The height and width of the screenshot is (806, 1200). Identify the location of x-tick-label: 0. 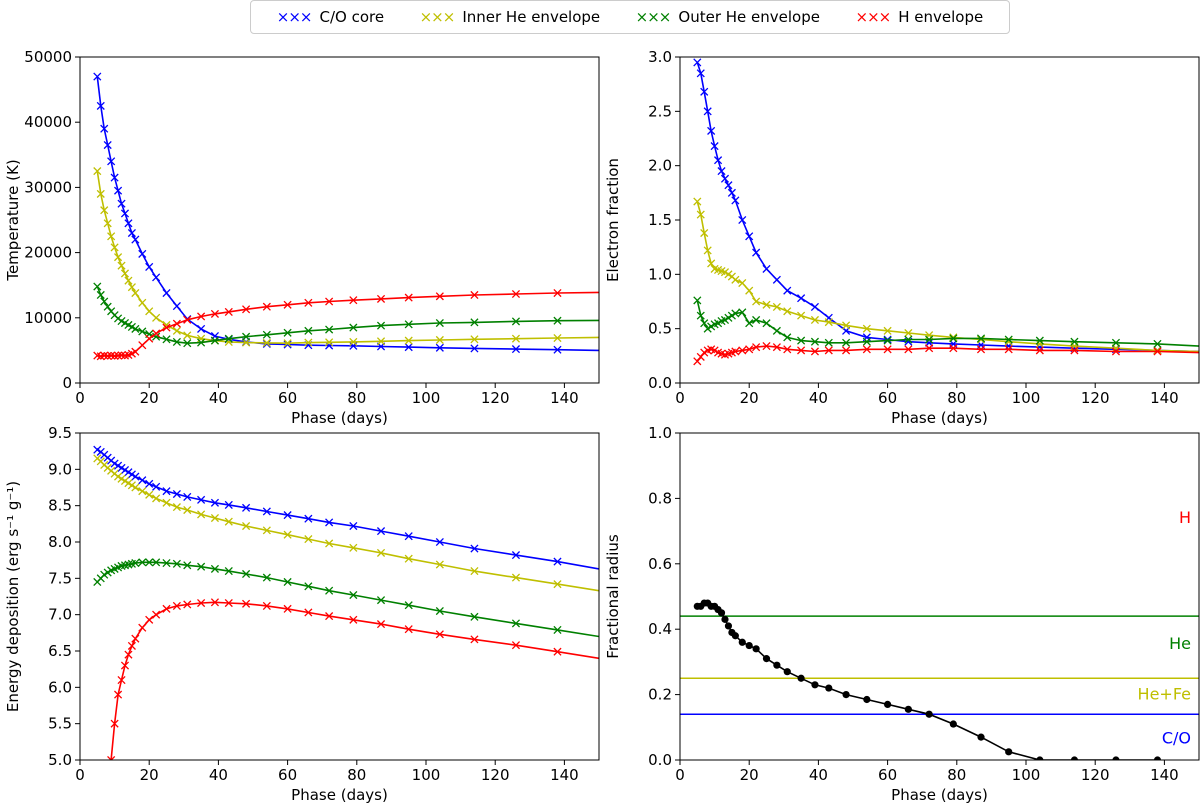
(80, 398).